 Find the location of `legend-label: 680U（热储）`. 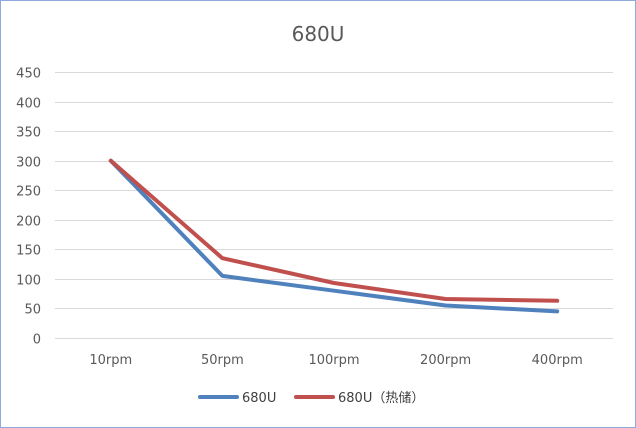

legend-label: 680U（热储） is located at coordinates (381, 398).